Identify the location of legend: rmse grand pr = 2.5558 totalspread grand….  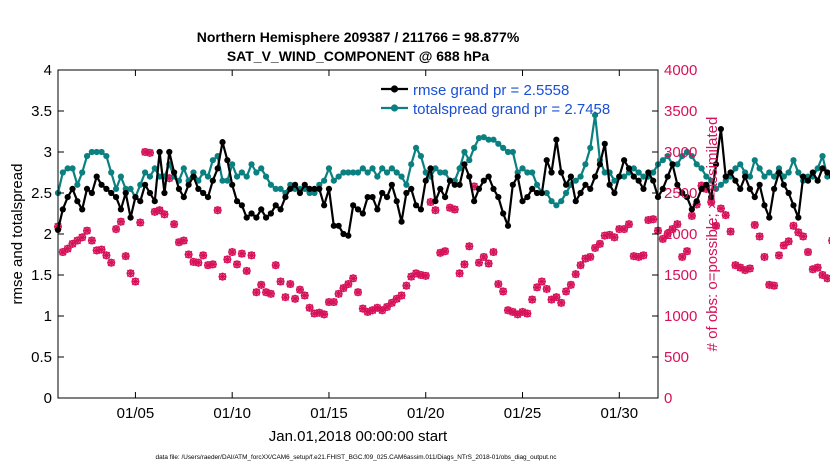
(495, 100).